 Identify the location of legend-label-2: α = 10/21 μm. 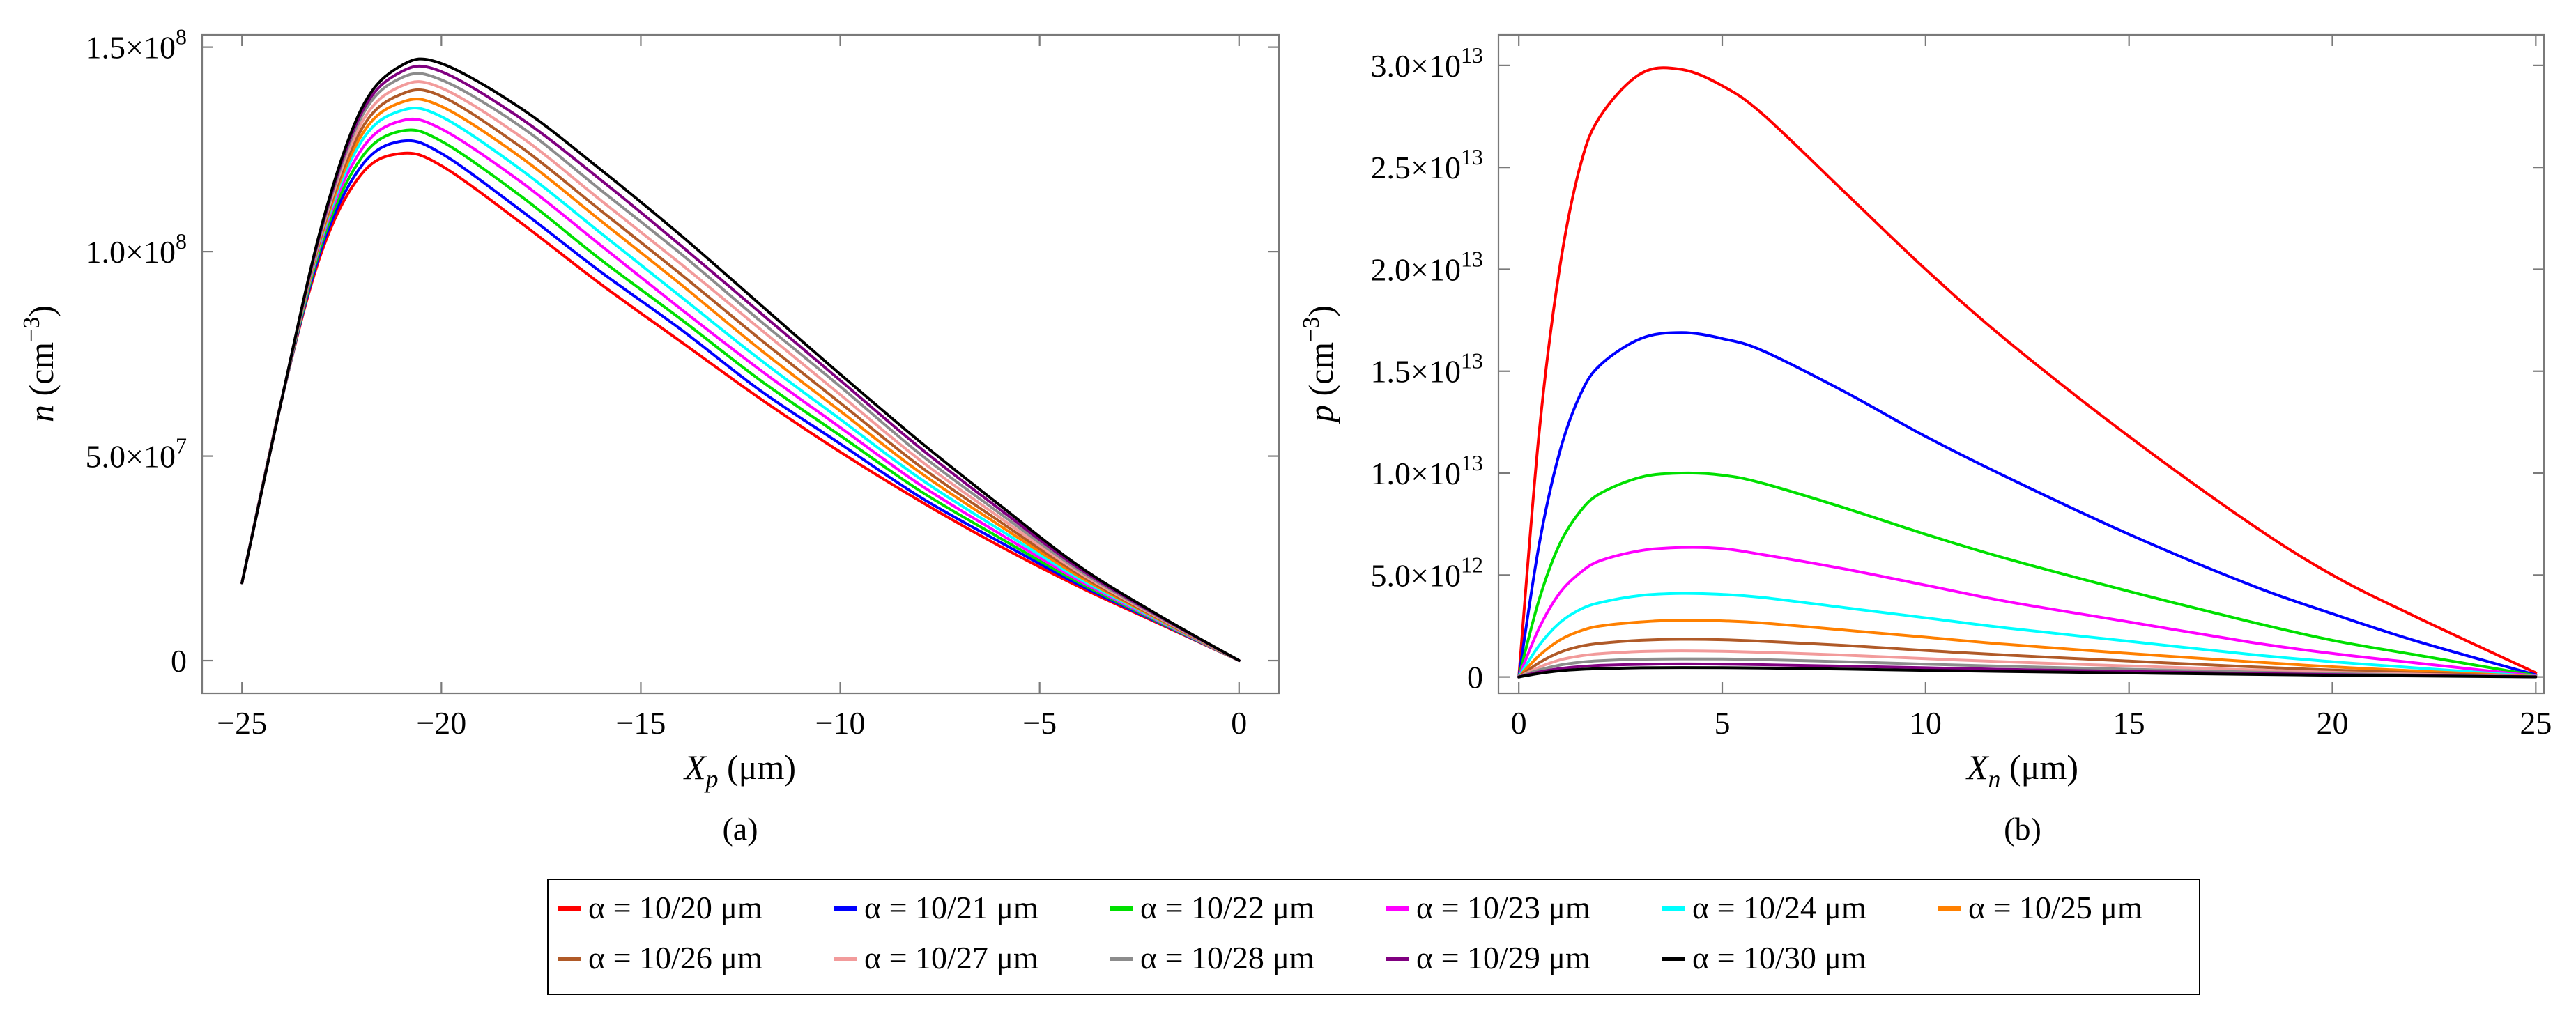
(951, 907).